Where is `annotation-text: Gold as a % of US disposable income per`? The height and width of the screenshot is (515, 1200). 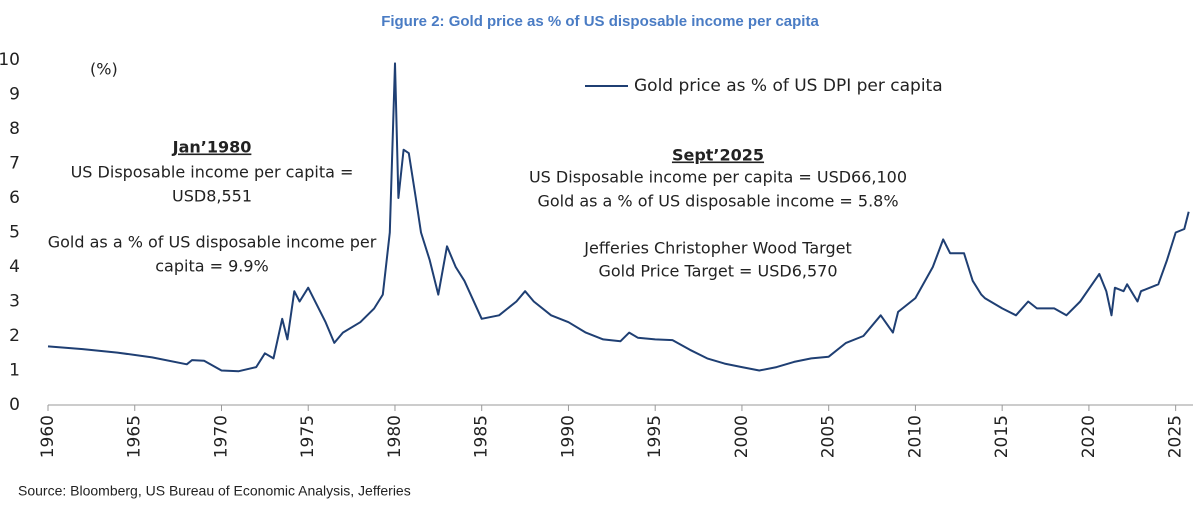
annotation-text: Gold as a % of US disposable income per is located at coordinates (212, 242).